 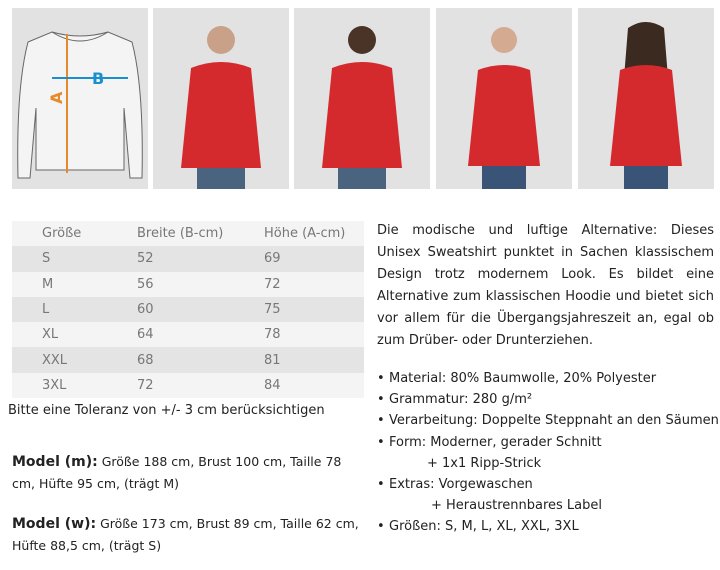 I want to click on cell: 68, so click(x=145, y=360).